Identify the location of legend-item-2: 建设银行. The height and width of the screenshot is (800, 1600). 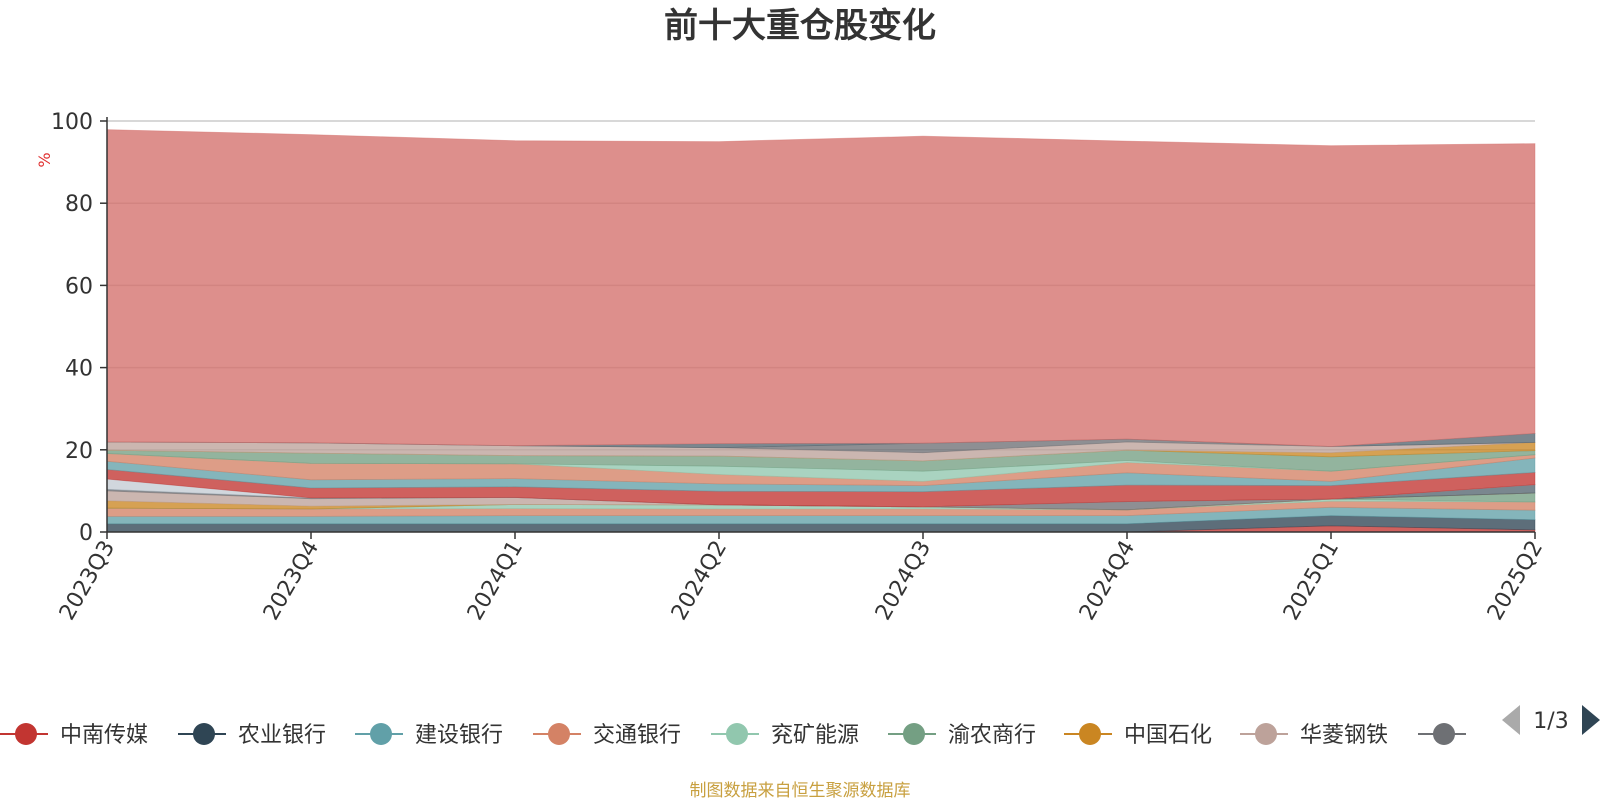
(429, 735).